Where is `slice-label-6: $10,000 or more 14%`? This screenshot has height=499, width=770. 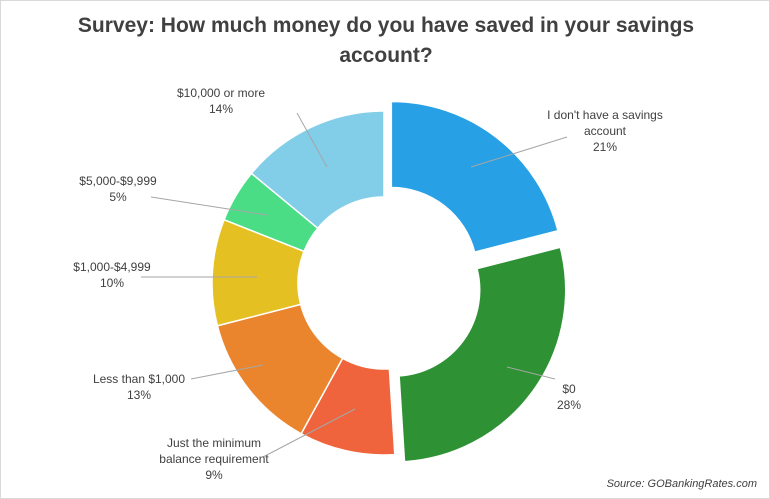 slice-label-6: $10,000 or more 14% is located at coordinates (221, 101).